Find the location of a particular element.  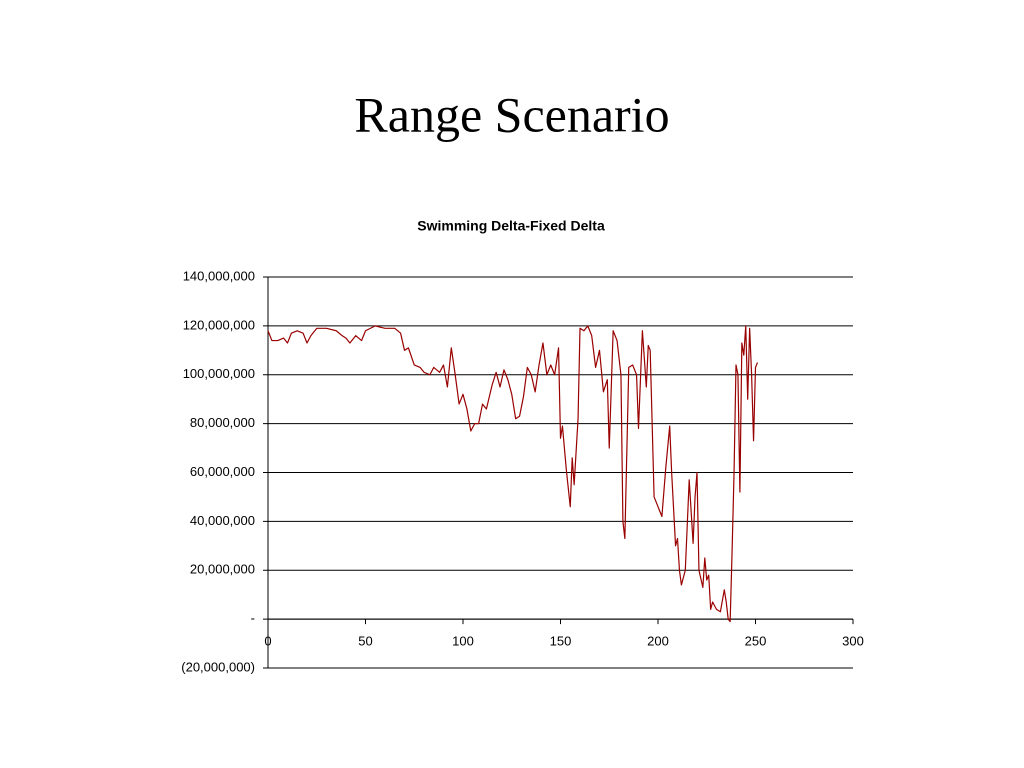

y-tick-label: - is located at coordinates (253, 618).